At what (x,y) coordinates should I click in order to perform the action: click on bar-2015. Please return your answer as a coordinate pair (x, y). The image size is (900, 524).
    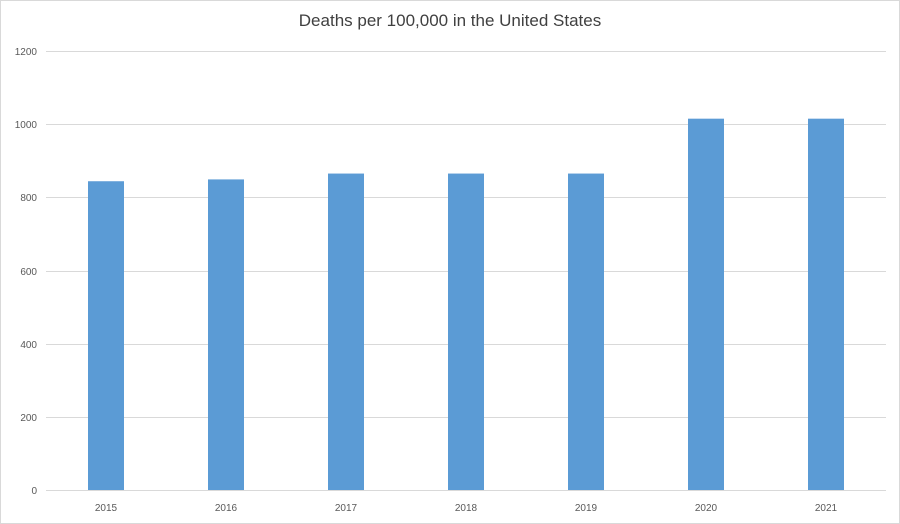
    Looking at the image, I should click on (106, 335).